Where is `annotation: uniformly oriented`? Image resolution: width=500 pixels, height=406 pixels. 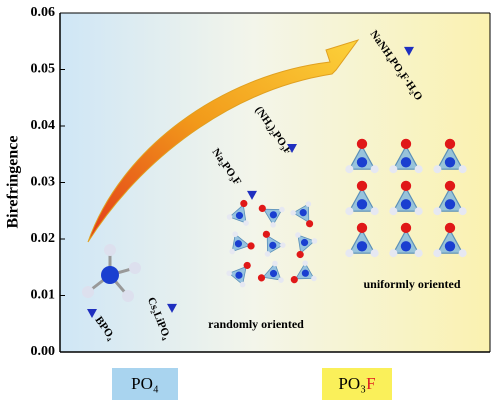 annotation: uniformly oriented is located at coordinates (412, 284).